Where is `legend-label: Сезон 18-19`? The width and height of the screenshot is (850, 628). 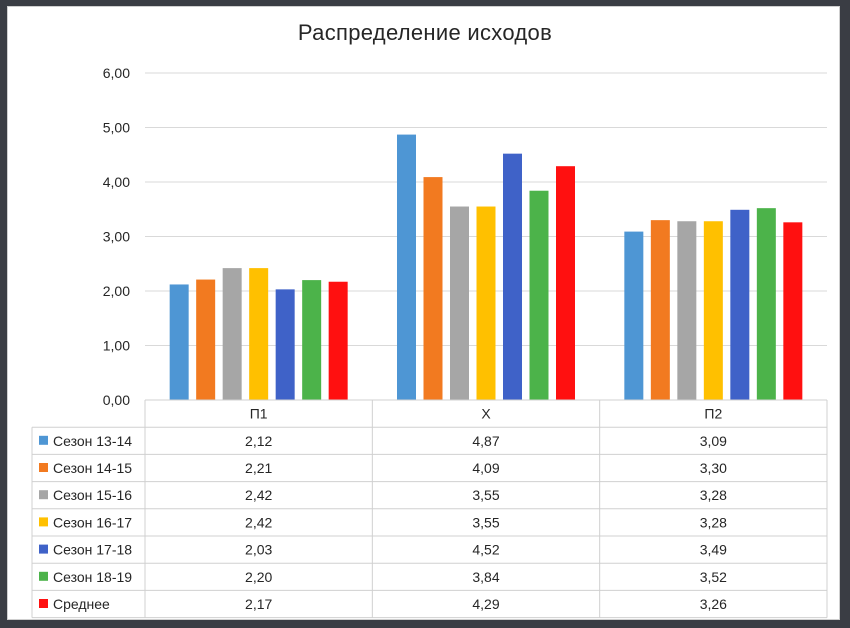
legend-label: Сезон 18-19 is located at coordinates (92, 577).